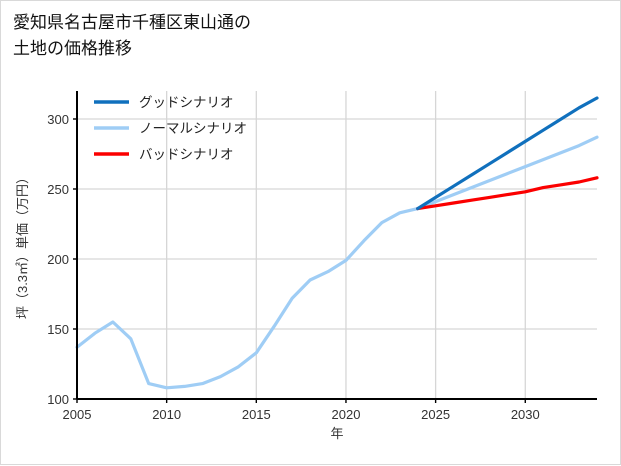 The height and width of the screenshot is (466, 621). Describe the element at coordinates (256, 414) in the screenshot. I see `x-tick-label: 2015` at that location.